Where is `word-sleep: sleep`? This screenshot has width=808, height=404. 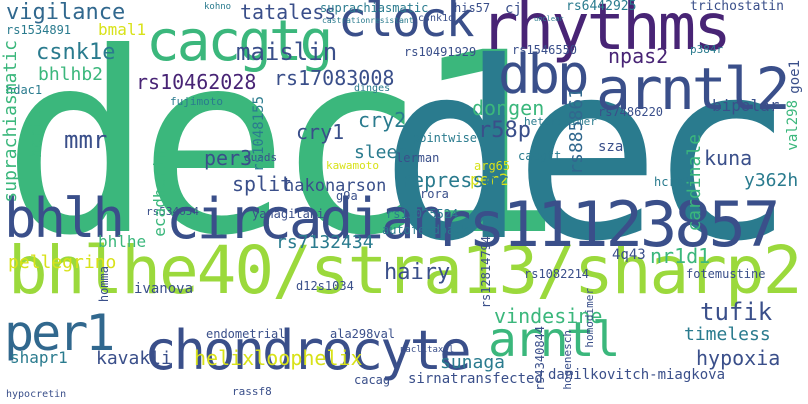
word-sleep: sleep is located at coordinates (381, 152).